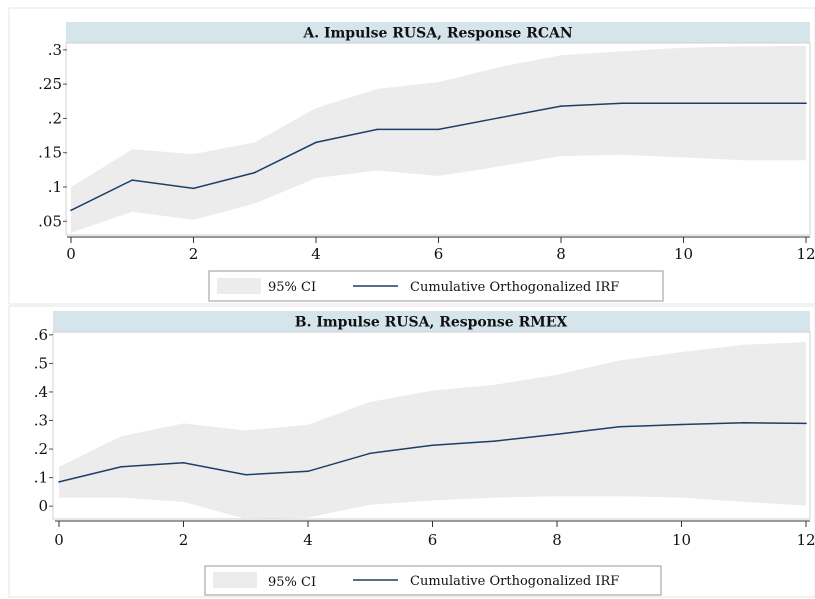  I want to click on panel-a-x-tick-label-4: 8, so click(561, 254).